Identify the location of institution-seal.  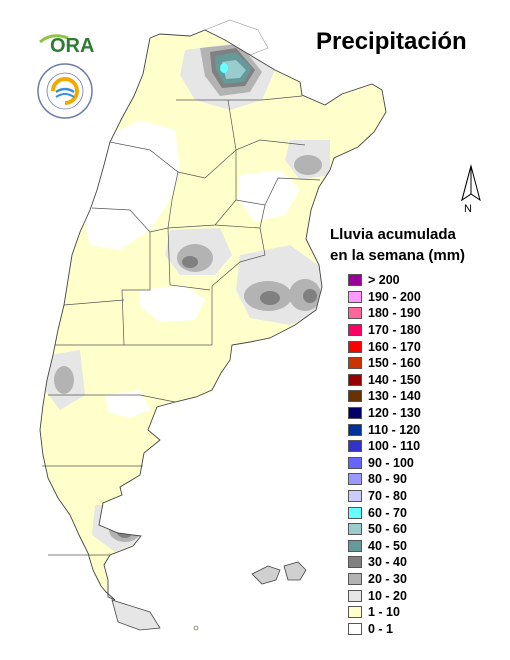
(65, 91).